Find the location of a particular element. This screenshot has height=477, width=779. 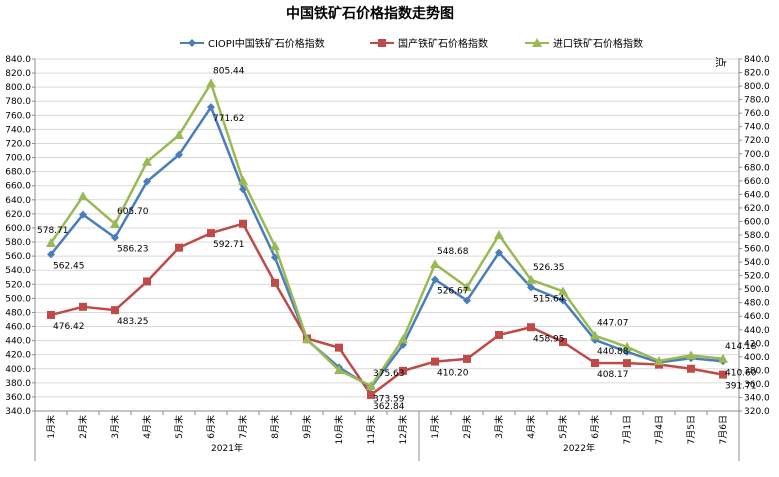

y-tick-label-1: 360.0 is located at coordinates (18, 398).